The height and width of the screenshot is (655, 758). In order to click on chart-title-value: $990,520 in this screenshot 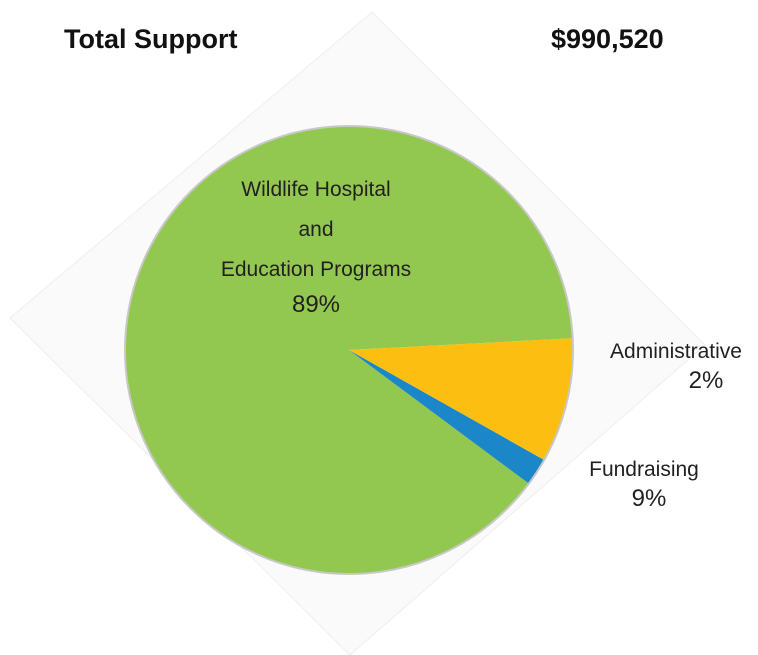, I will do `click(607, 39)`.